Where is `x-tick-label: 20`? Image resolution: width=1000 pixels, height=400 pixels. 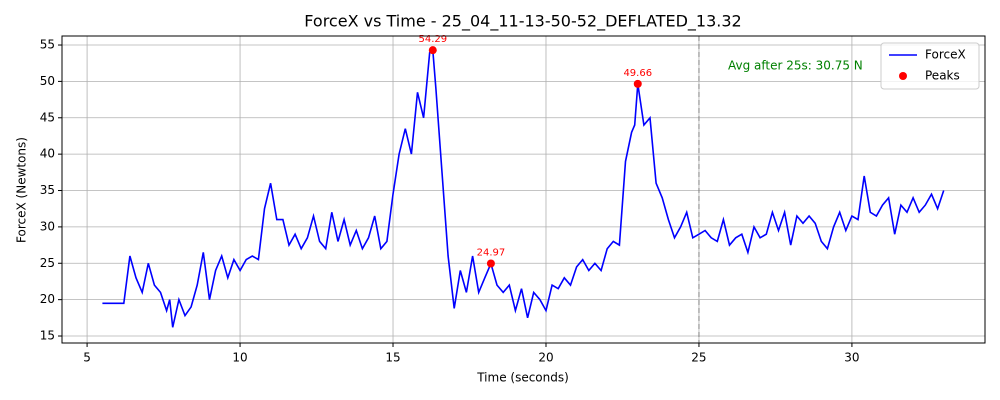 x-tick-label: 20 is located at coordinates (545, 358).